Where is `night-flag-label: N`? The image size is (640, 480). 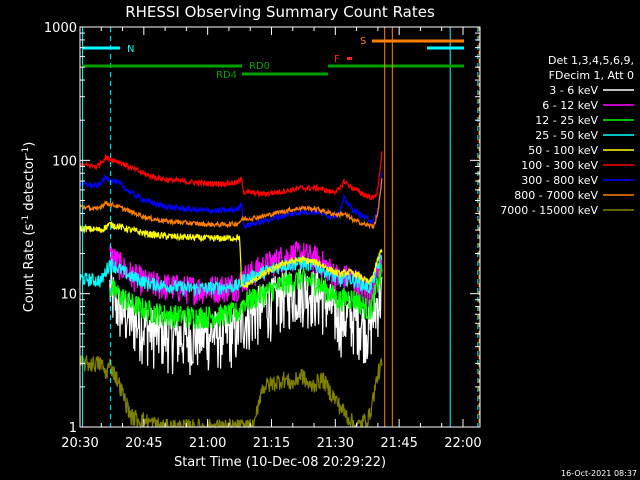
night-flag-label: N is located at coordinates (130, 49).